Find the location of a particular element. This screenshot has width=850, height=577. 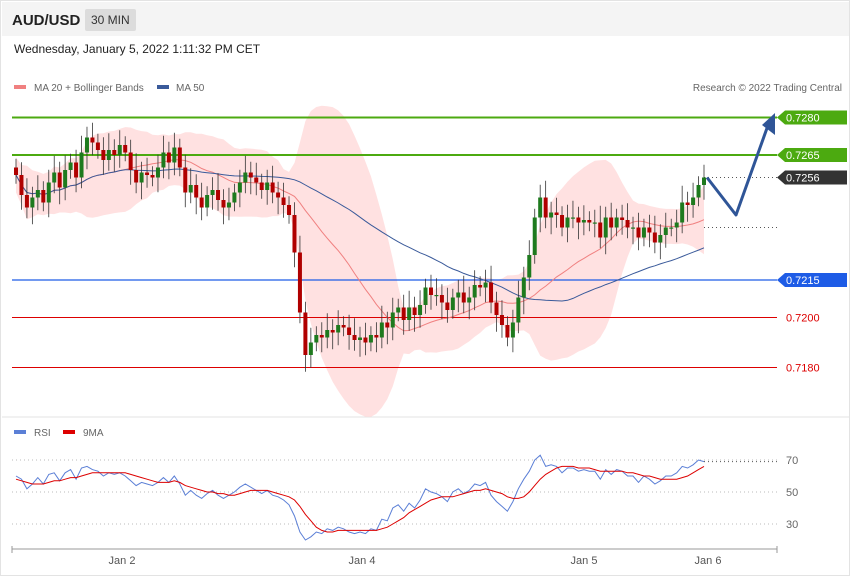

current-label-2: 0.7256 is located at coordinates (803, 179).